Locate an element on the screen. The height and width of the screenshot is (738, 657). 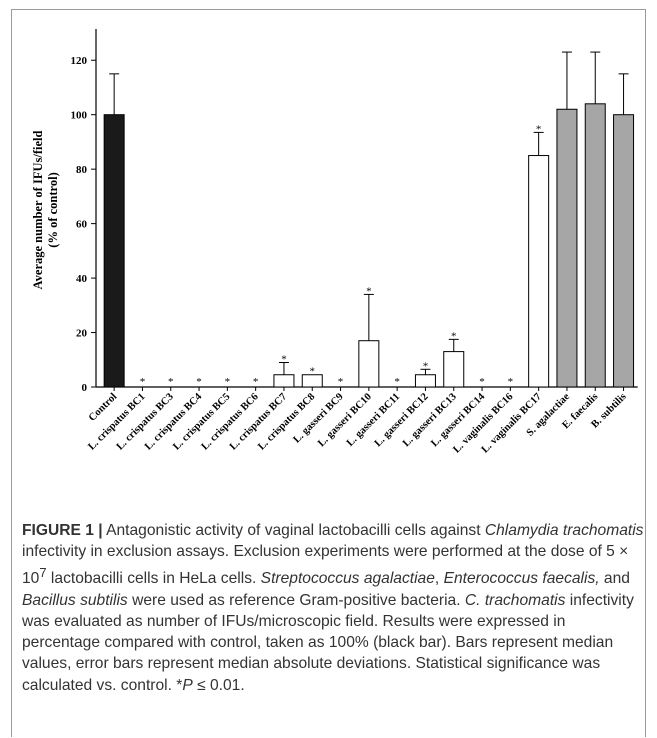
frame-left-border is located at coordinates (11, 373).